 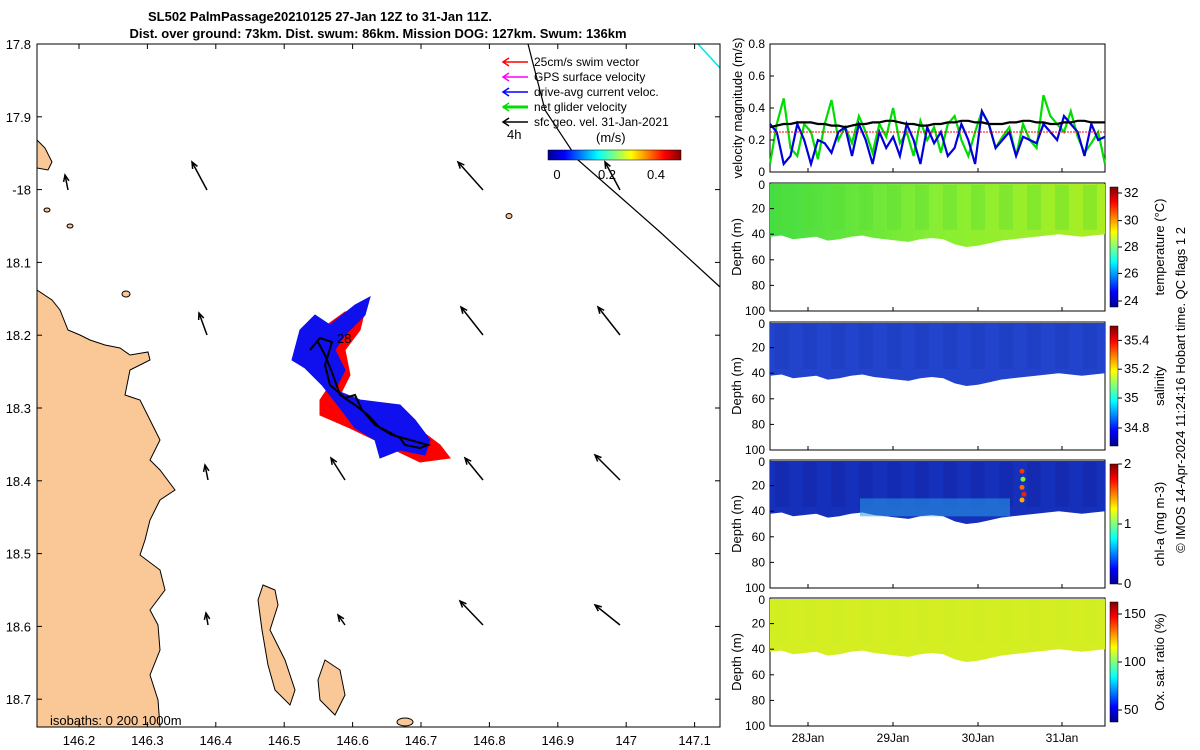 I want to click on map-ytick-label: 18.2, so click(x=18, y=335).